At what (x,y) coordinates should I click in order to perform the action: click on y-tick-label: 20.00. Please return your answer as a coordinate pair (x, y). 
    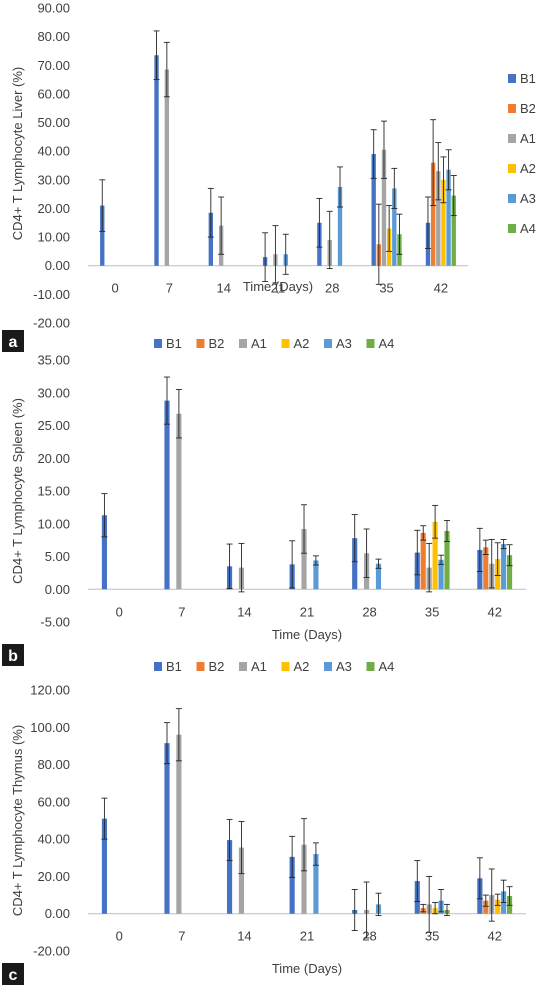
    Looking at the image, I should click on (53, 208).